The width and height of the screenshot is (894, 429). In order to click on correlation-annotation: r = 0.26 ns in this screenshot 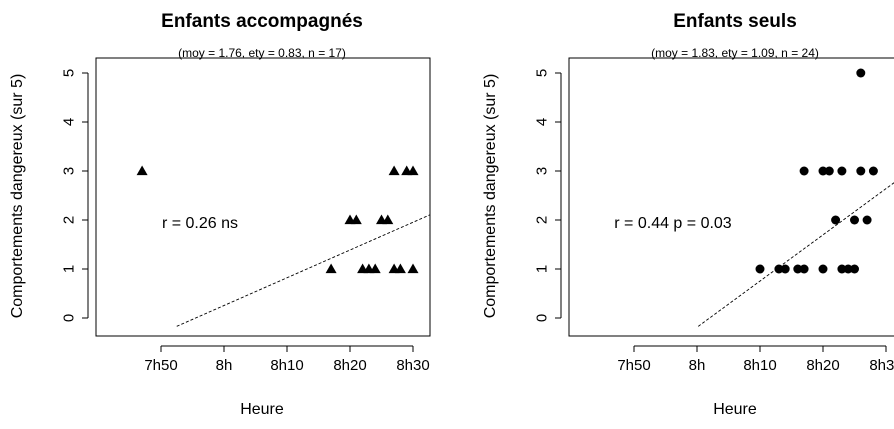, I will do `click(200, 223)`.